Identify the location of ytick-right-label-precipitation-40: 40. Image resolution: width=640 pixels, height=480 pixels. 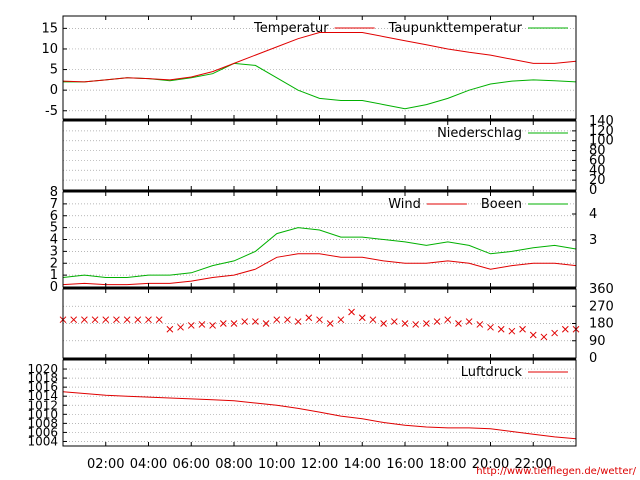
(597, 170).